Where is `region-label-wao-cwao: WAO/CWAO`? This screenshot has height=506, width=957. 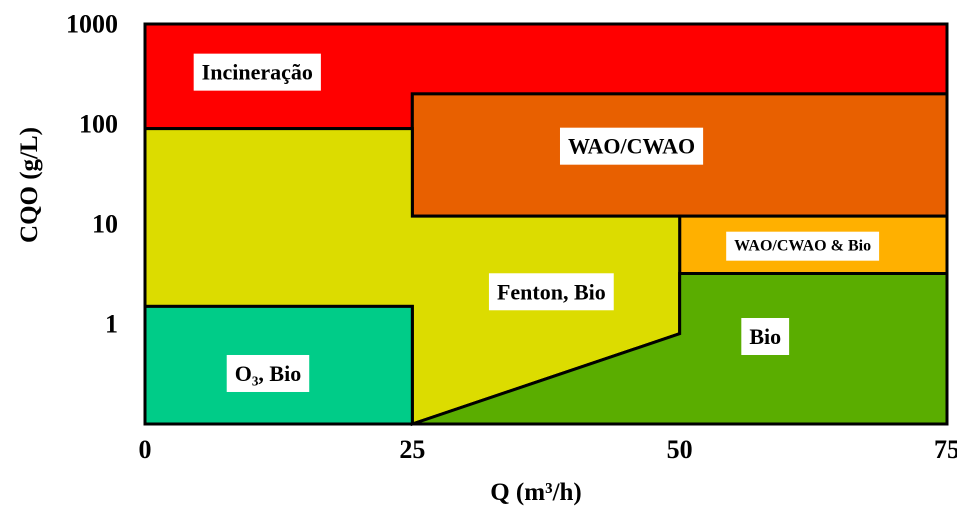 region-label-wao-cwao: WAO/CWAO is located at coordinates (631, 146).